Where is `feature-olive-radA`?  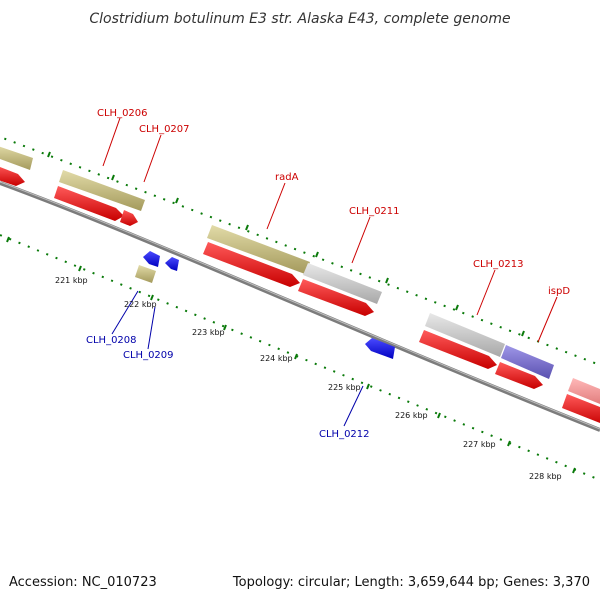
feature-olive-radA is located at coordinates (258, 249).